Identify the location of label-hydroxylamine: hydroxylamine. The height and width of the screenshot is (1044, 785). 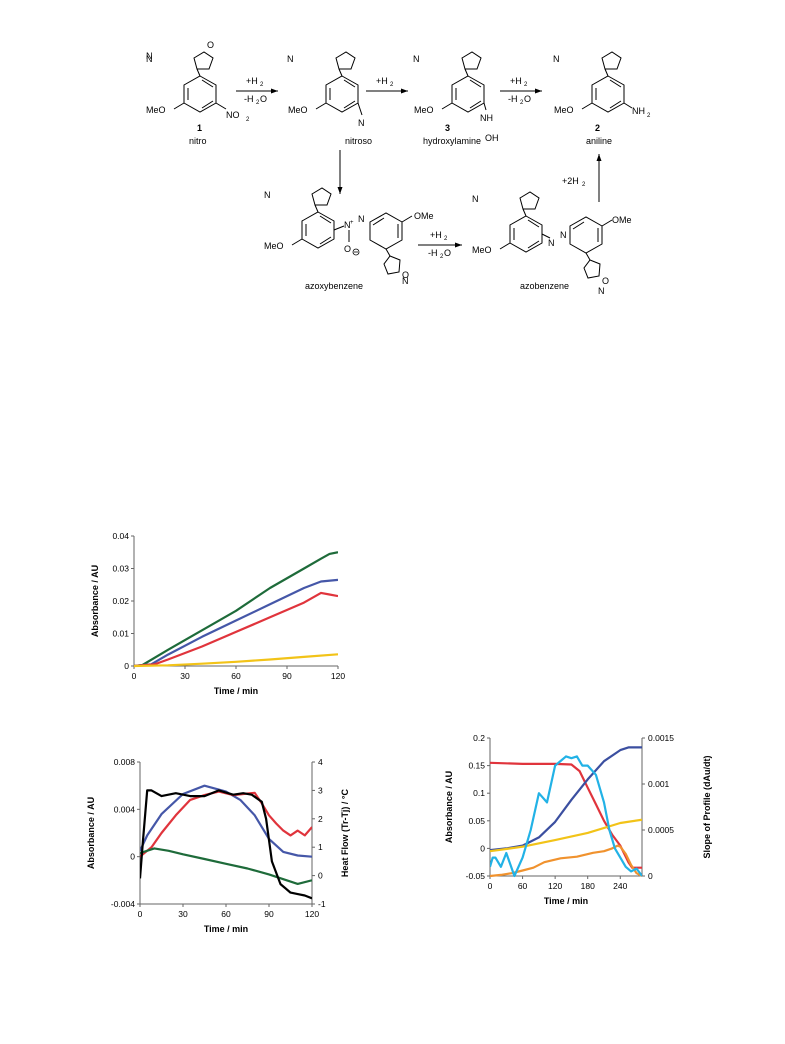
(452, 141).